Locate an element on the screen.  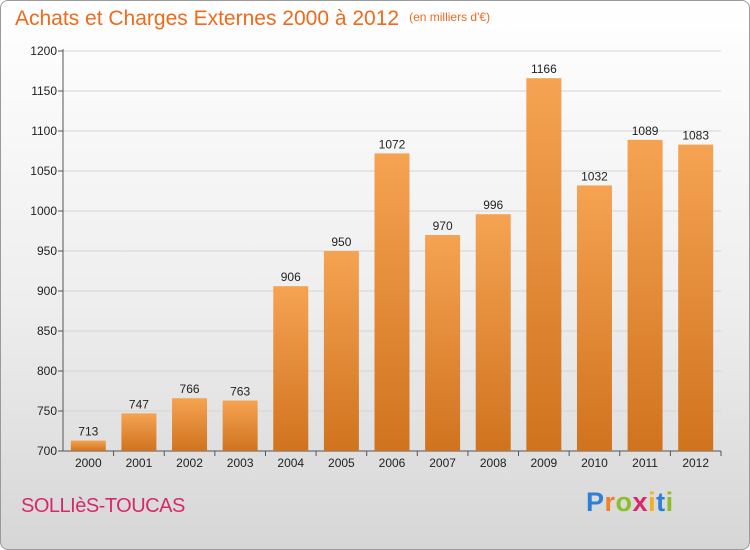
bar-2005 is located at coordinates (341, 351).